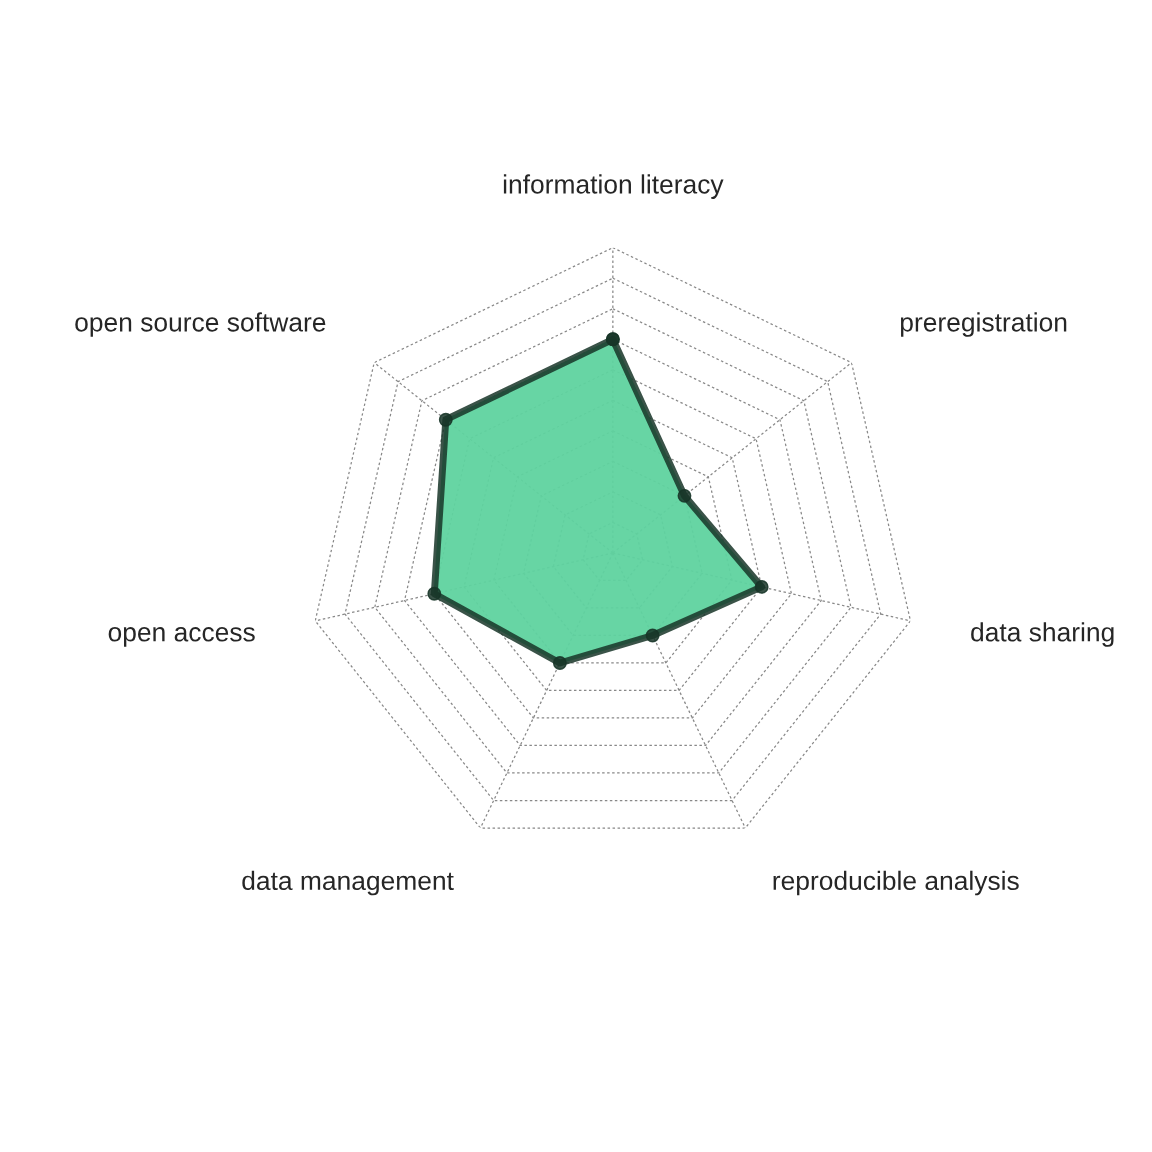 Image resolution: width=1152 pixels, height=1152 pixels. I want to click on spoke-label: open access, so click(181, 637).